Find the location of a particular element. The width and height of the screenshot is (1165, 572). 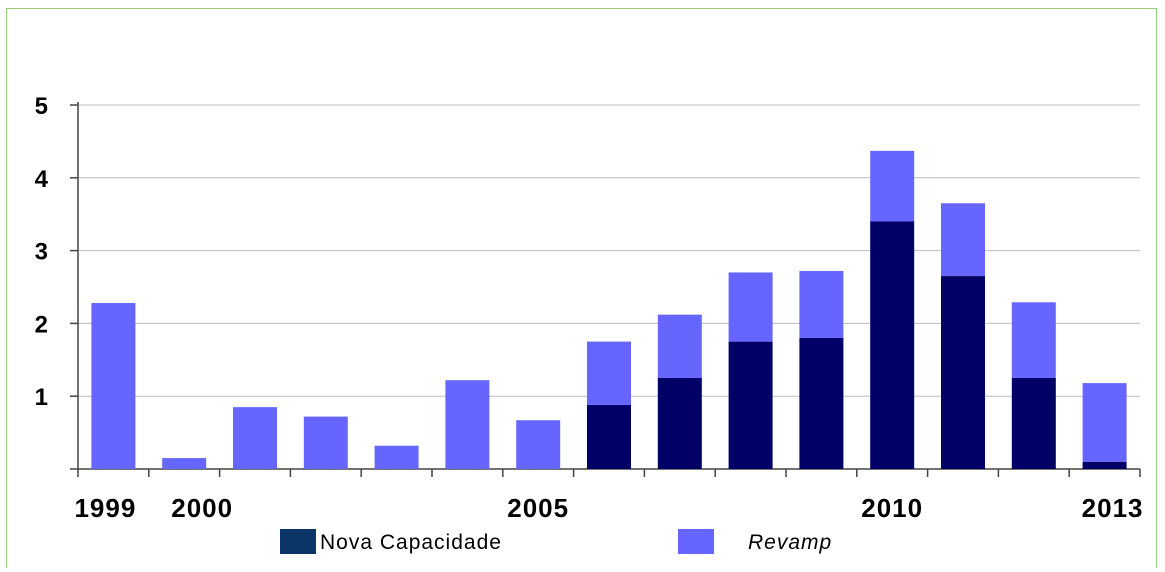

bar-revamp-2002 is located at coordinates (325, 442).